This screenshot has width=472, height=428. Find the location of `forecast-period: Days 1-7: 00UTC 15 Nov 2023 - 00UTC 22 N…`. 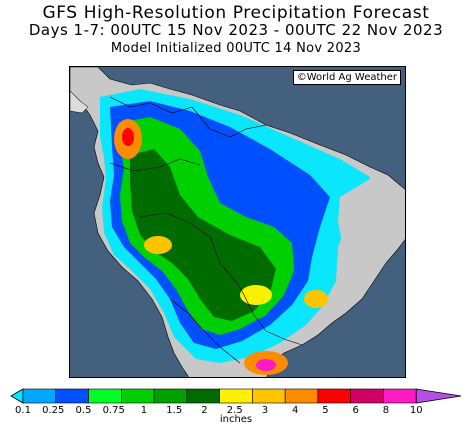

forecast-period: Days 1-7: 00UTC 15 Nov 2023 - 00UTC 22 N… is located at coordinates (236, 30).